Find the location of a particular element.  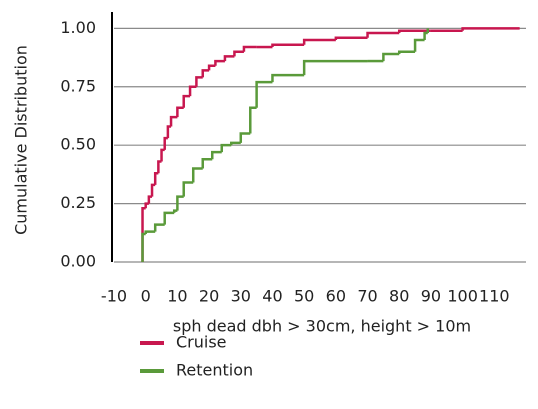

x-tick-label: 40 is located at coordinates (272, 296).